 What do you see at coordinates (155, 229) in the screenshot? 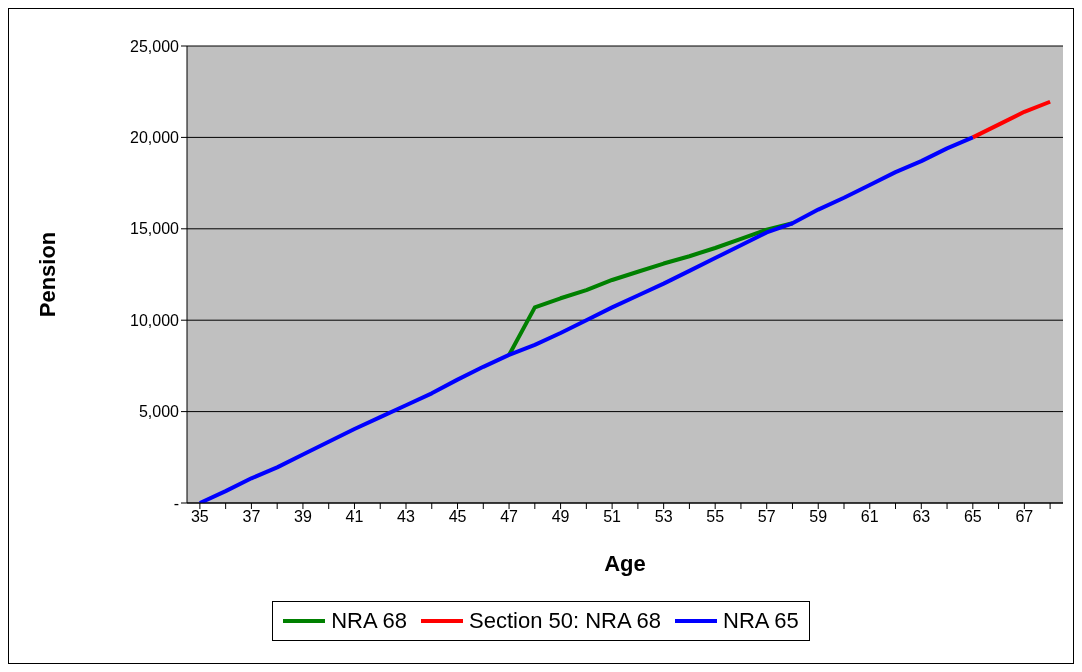
I see `y-tick-label: 15,000` at bounding box center [155, 229].